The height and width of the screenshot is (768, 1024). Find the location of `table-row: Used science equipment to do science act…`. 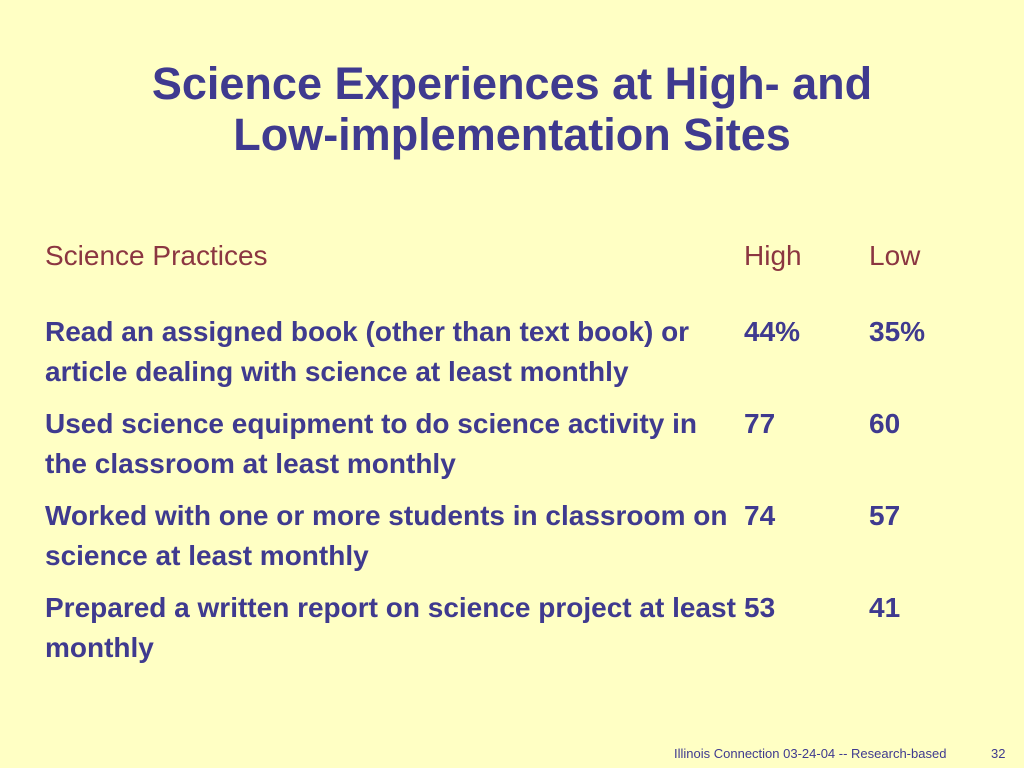

table-row: Used science equipment to do science act… is located at coordinates (515, 444).